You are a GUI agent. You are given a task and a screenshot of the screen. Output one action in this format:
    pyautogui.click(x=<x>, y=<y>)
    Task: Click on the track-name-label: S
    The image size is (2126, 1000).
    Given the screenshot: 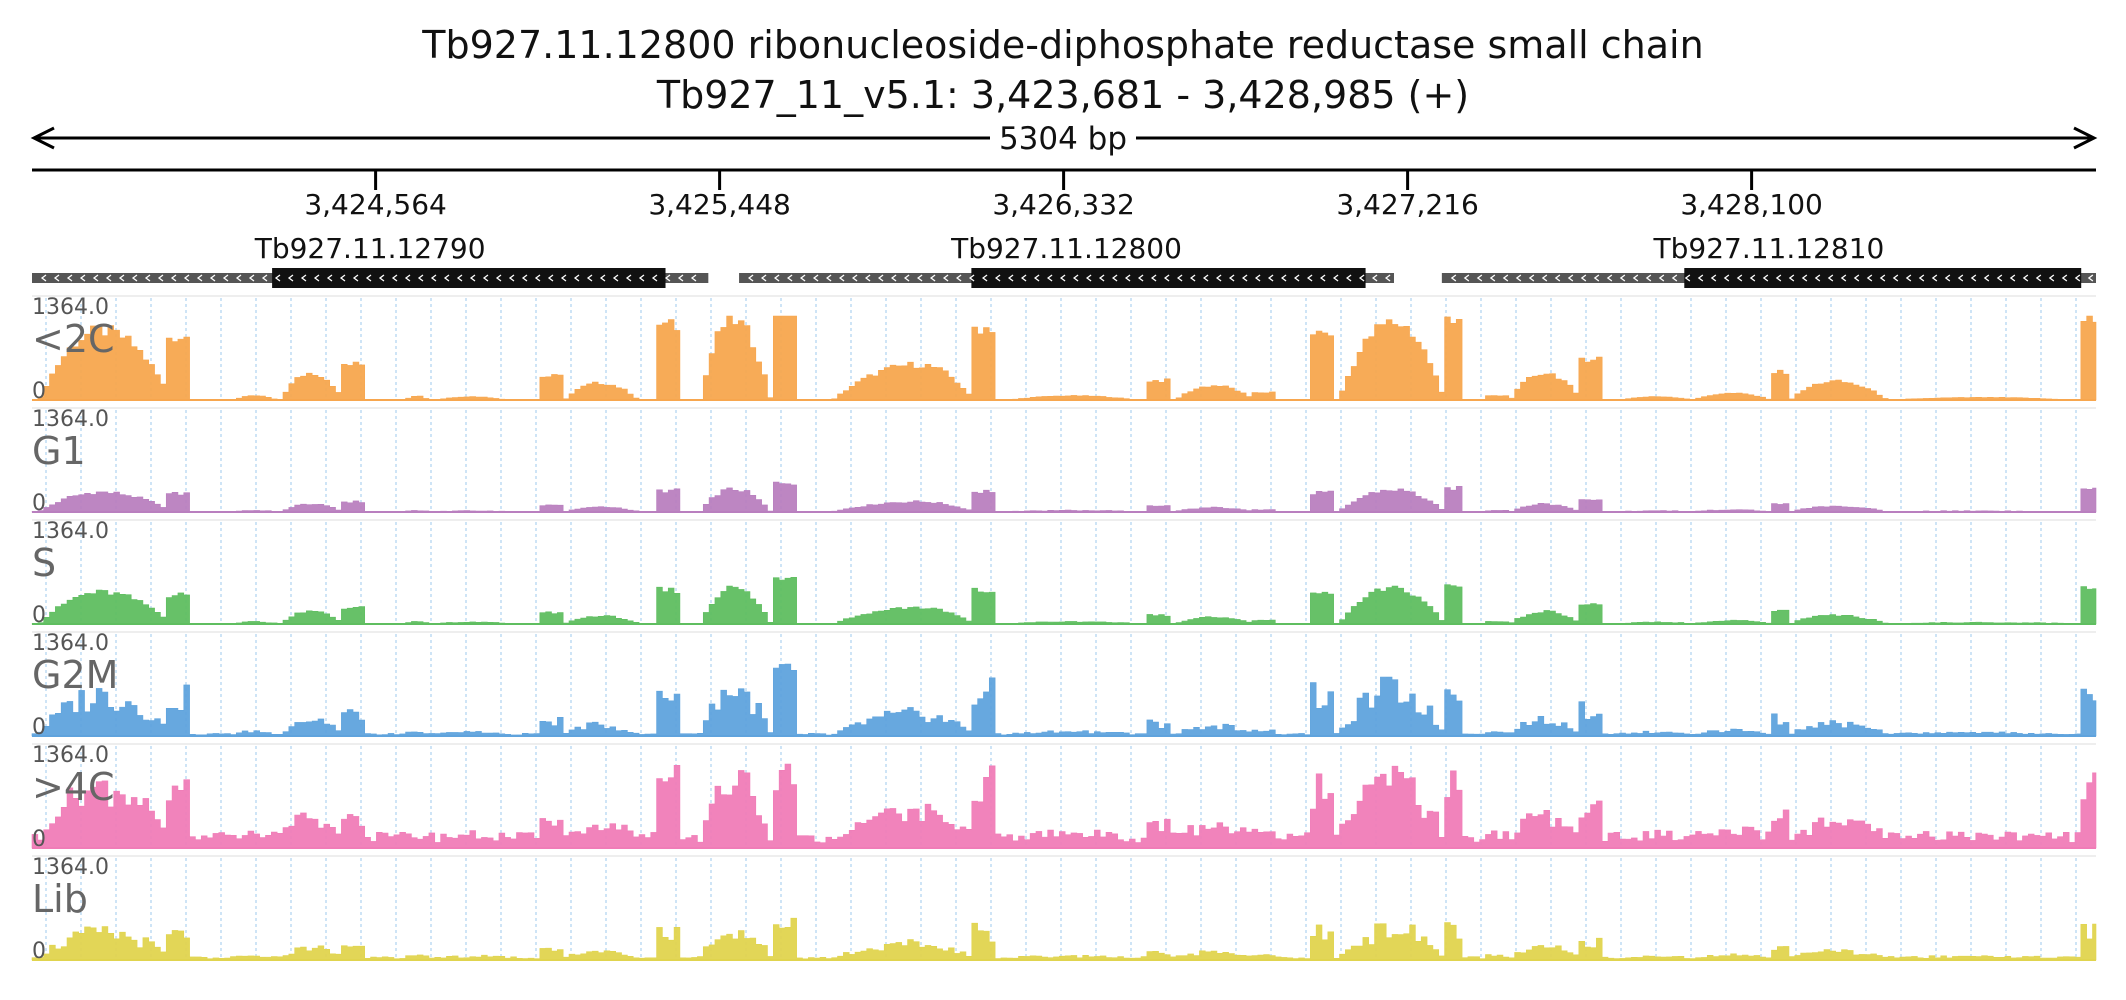 What is the action you would take?
    pyautogui.click(x=44, y=563)
    